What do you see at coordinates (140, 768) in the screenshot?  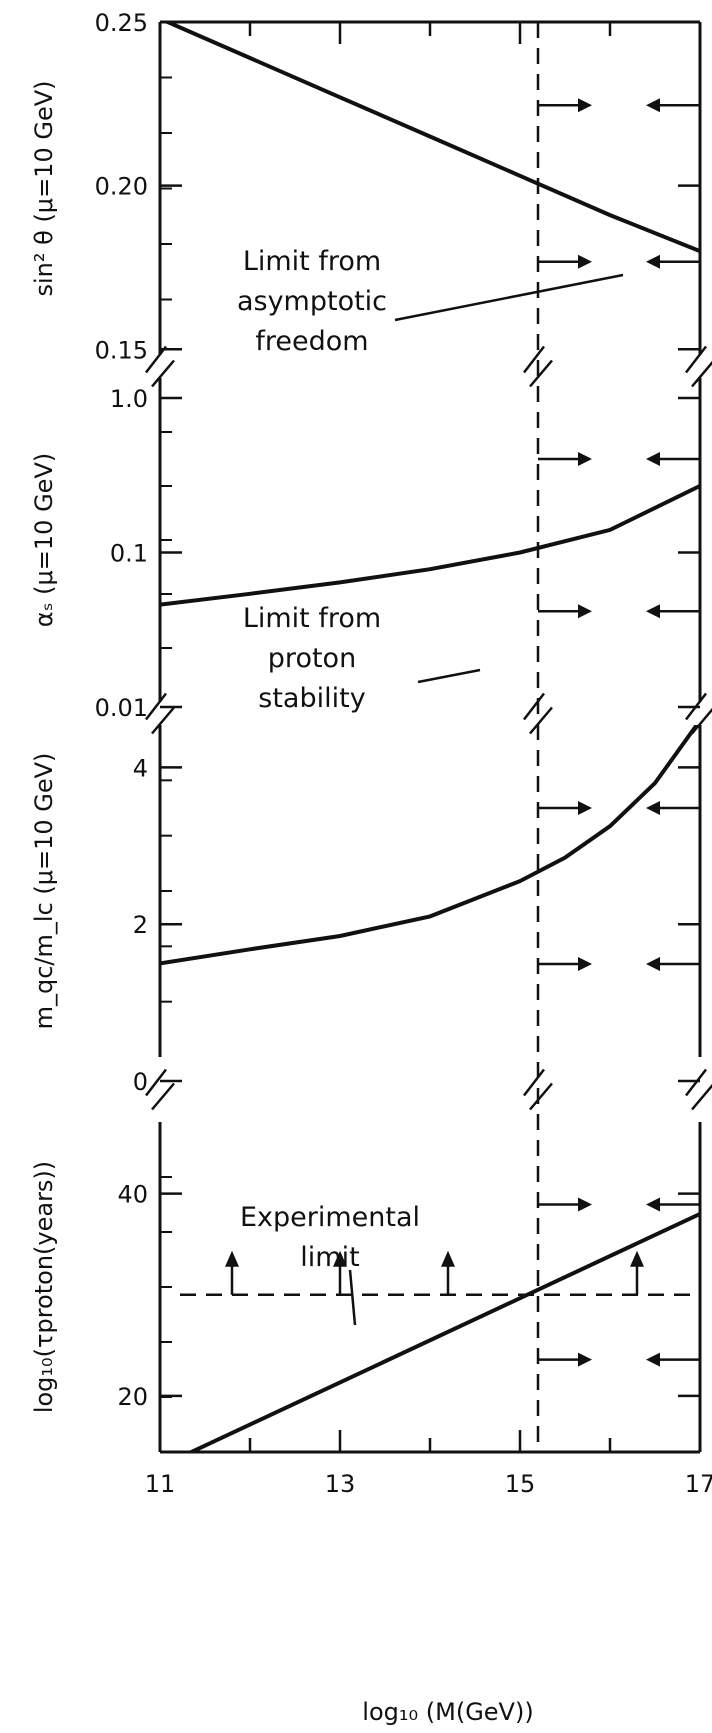 I see `y-tick-label: 4` at bounding box center [140, 768].